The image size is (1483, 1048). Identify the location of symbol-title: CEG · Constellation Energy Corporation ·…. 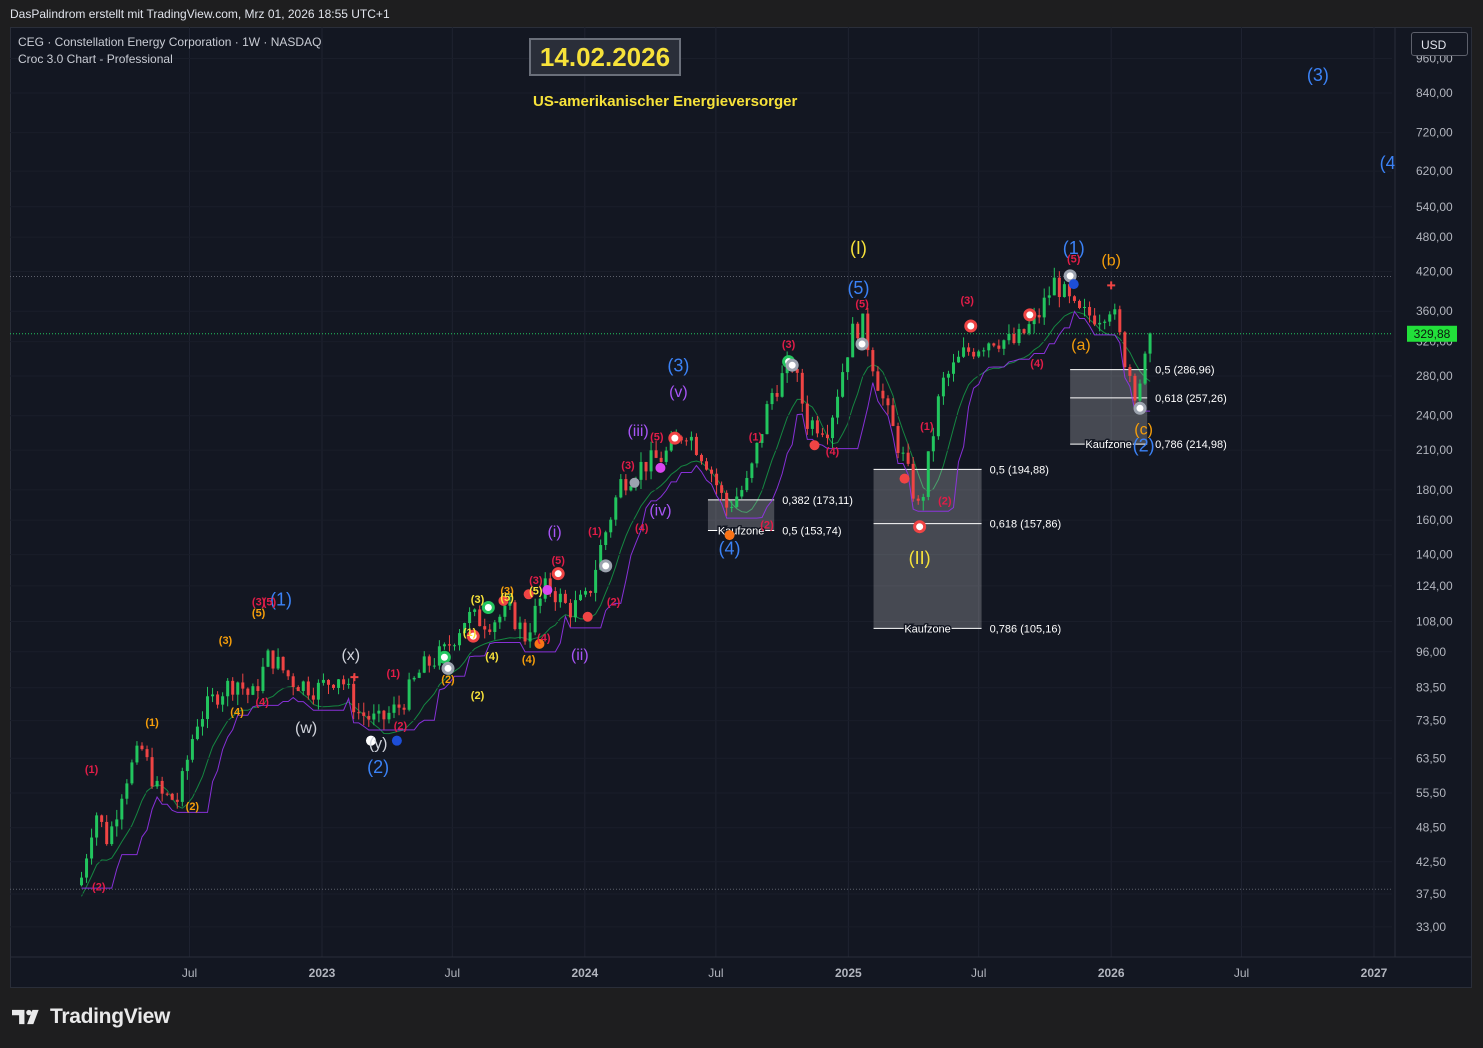
(170, 42).